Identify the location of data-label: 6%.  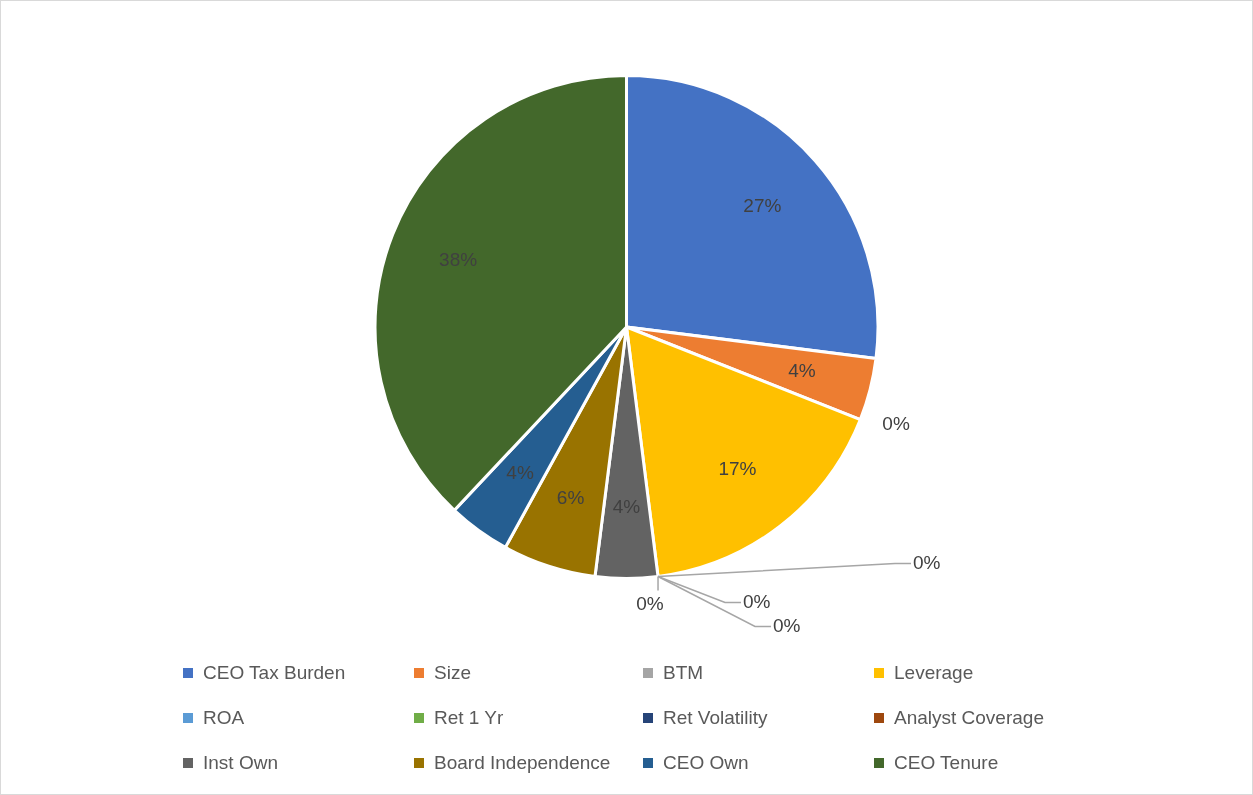
(570, 498).